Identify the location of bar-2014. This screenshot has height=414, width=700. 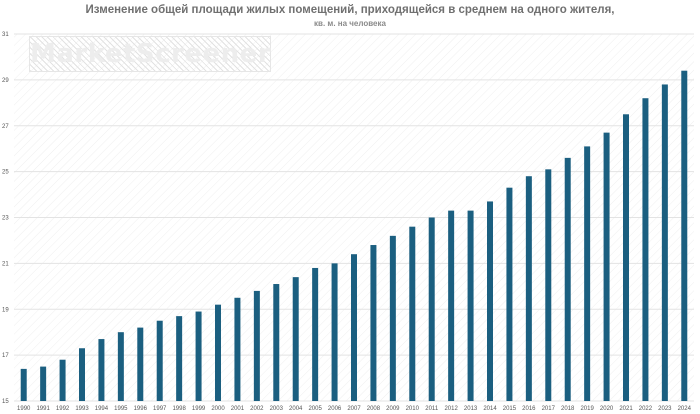
(490, 301).